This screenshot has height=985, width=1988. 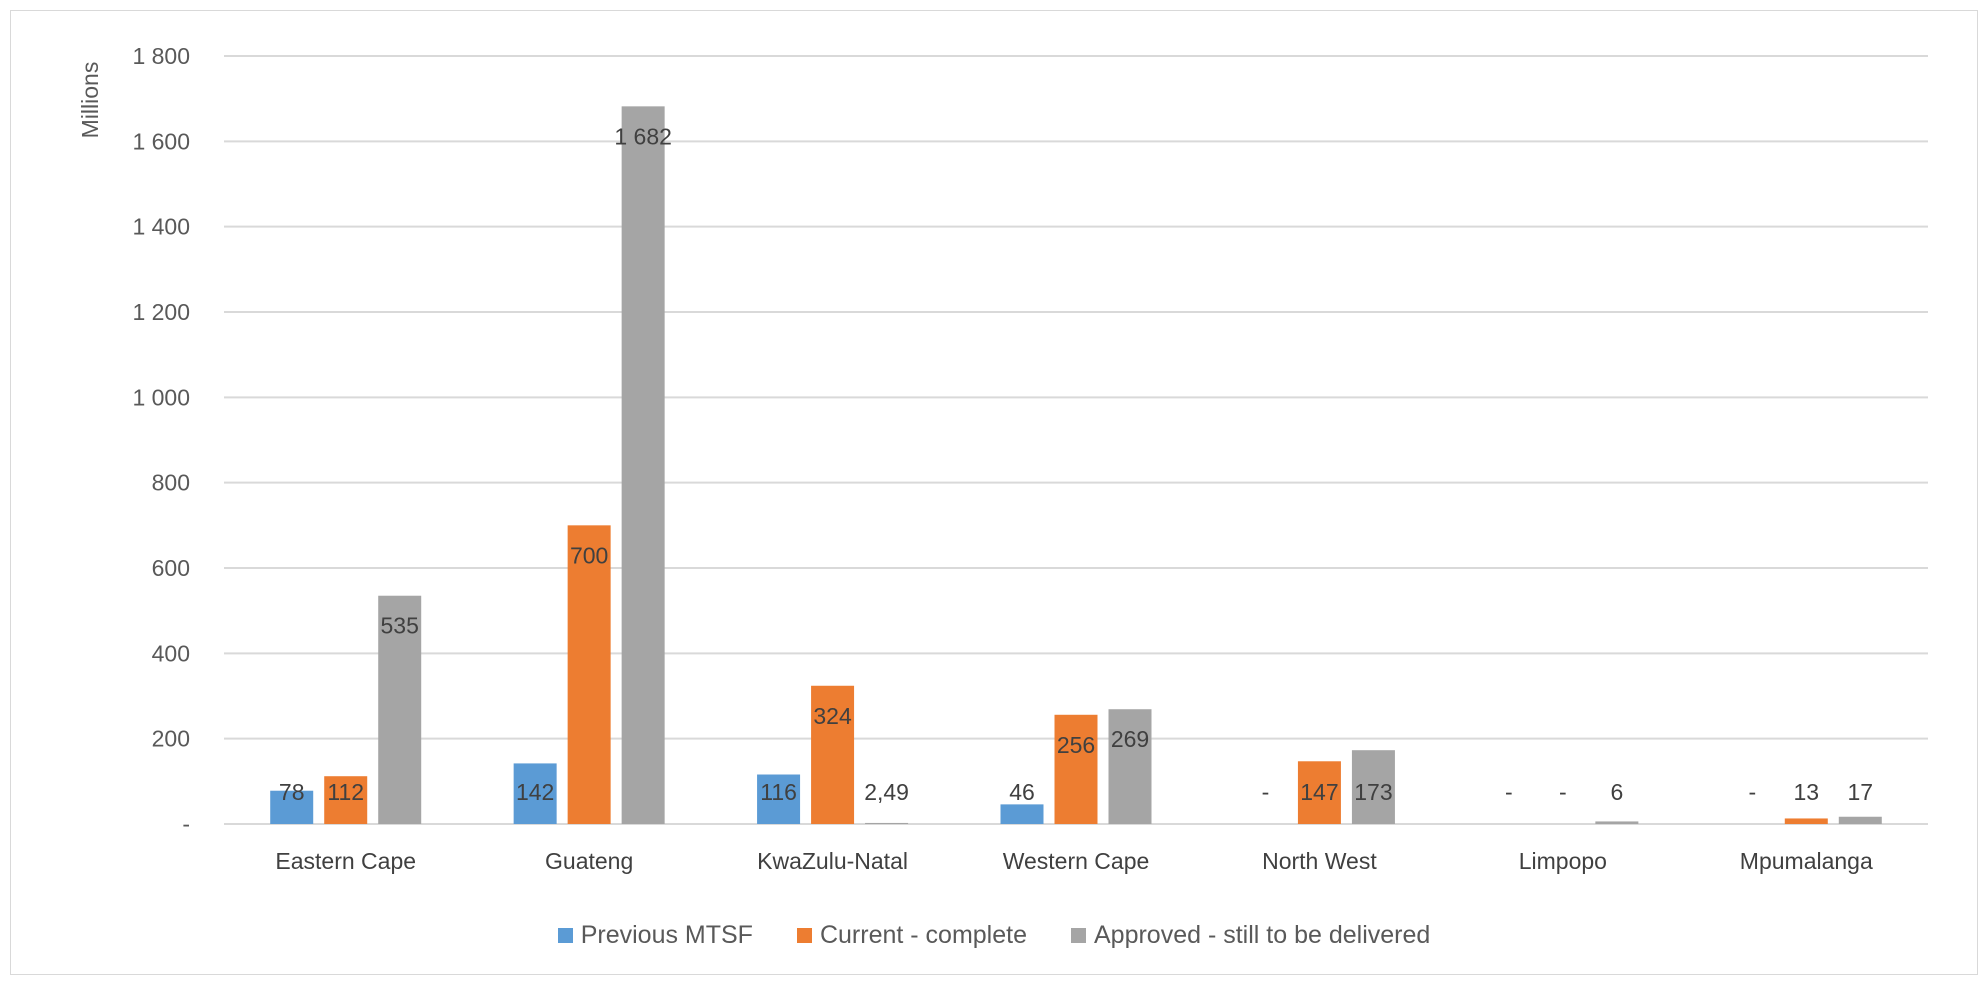 What do you see at coordinates (171, 653) in the screenshot?
I see `y-tick-label: 400` at bounding box center [171, 653].